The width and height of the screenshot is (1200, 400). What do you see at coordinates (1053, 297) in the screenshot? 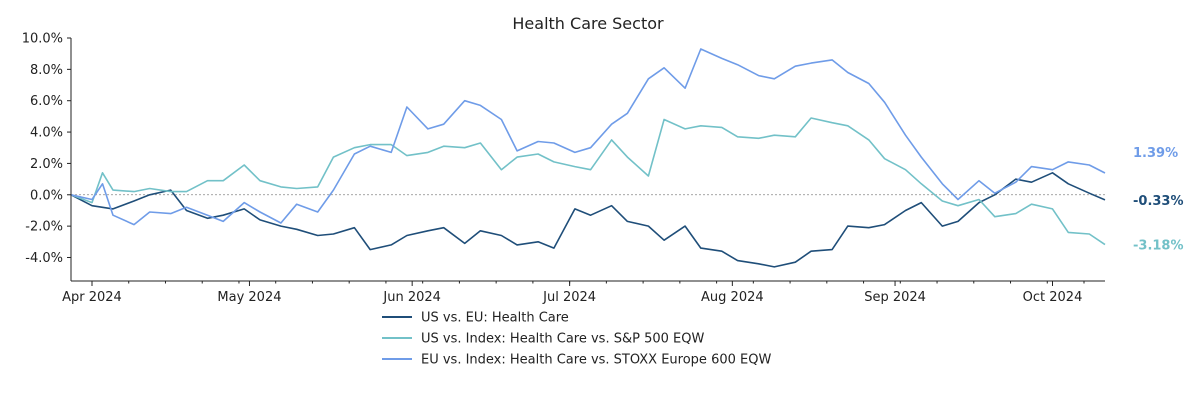
I see `x-tick-label: Oct 2024` at bounding box center [1053, 297].